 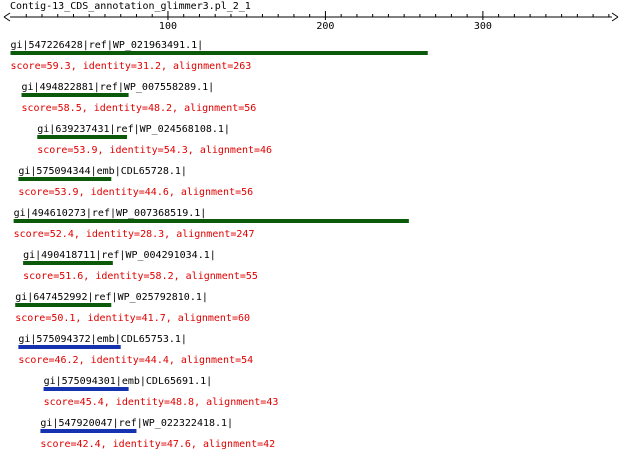 What do you see at coordinates (110, 213) in the screenshot?
I see `hit-label: gi|494610273|ref|WP_007368519.1|` at bounding box center [110, 213].